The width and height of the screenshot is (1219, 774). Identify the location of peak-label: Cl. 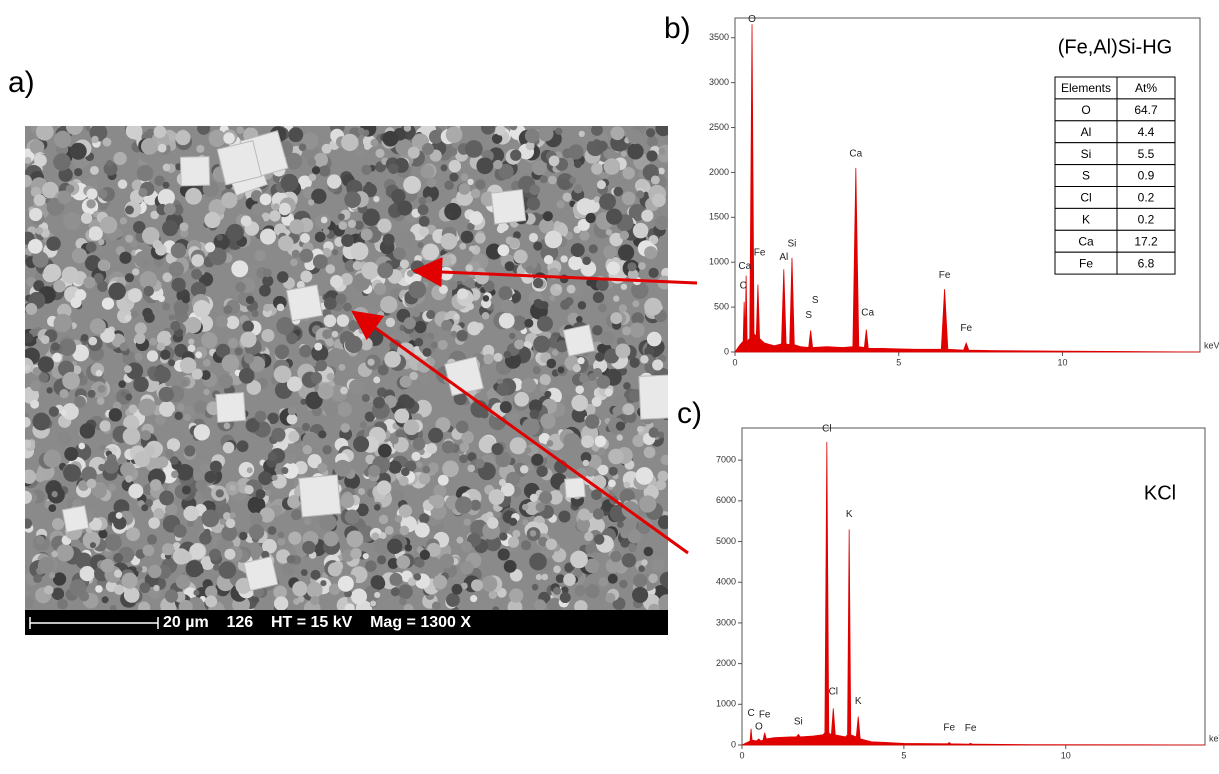
(826, 428).